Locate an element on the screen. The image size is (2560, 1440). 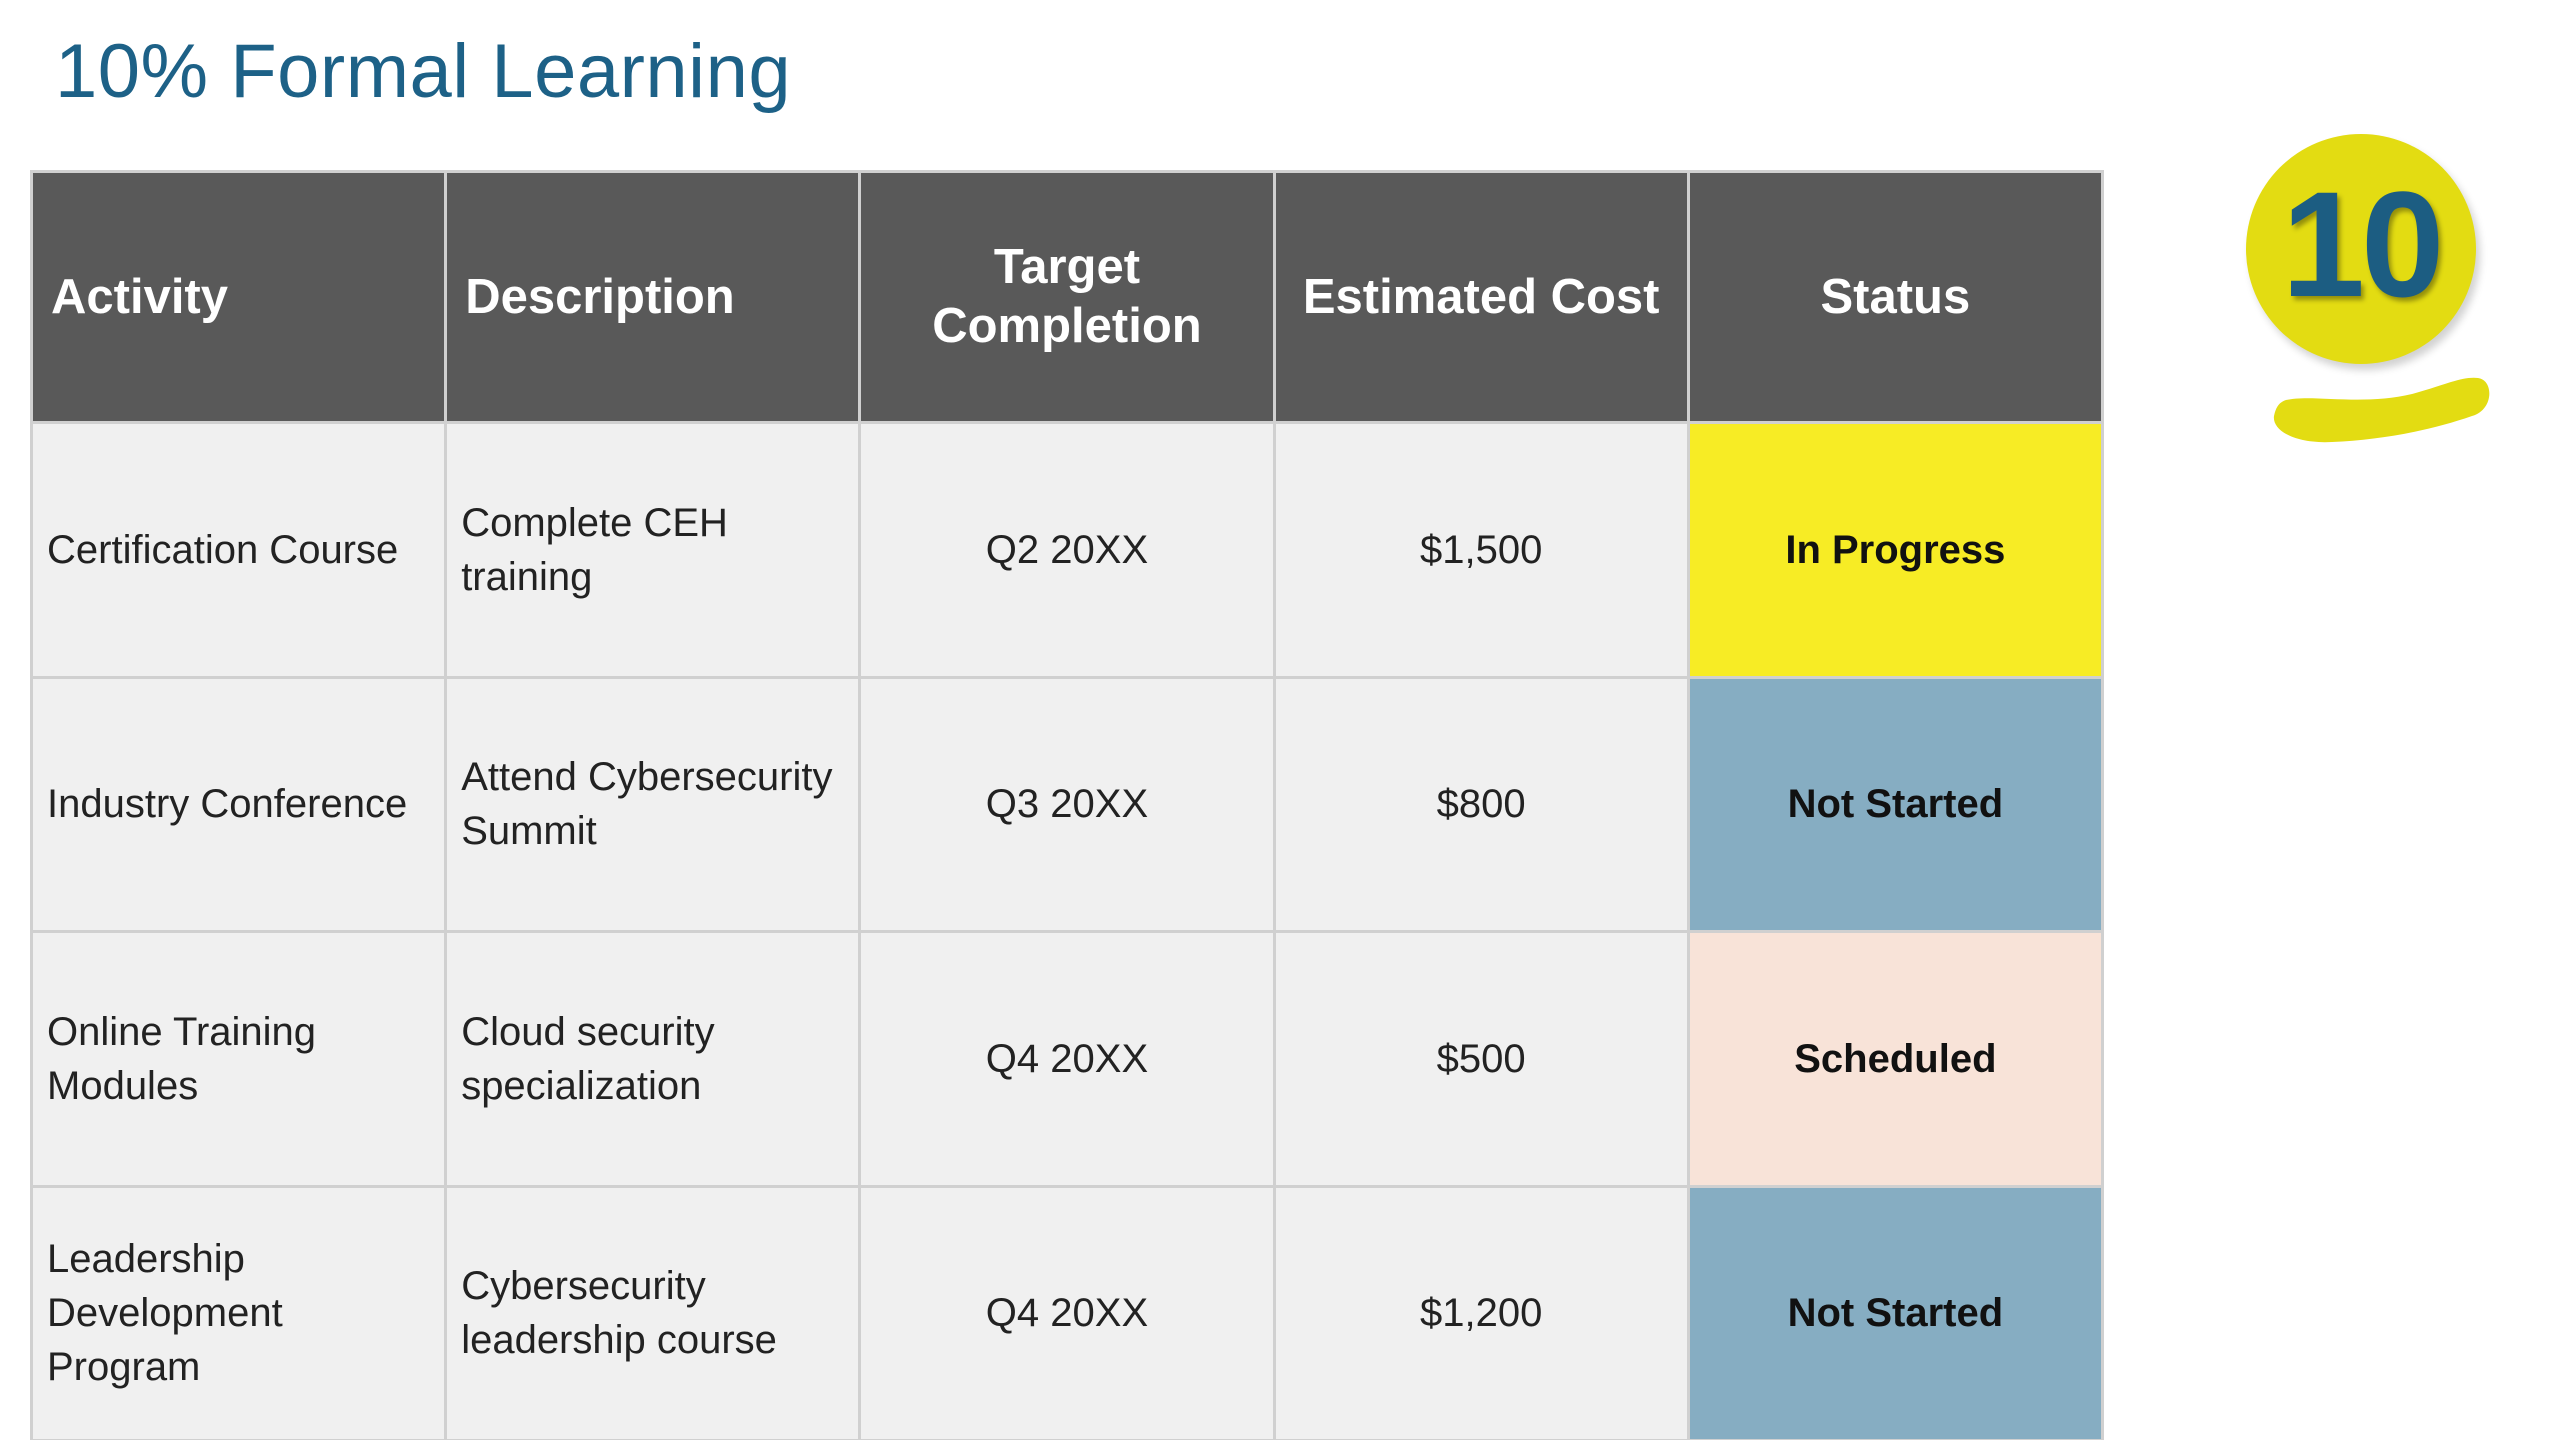
slide-title: 10% Formal Learning is located at coordinates (423, 71).